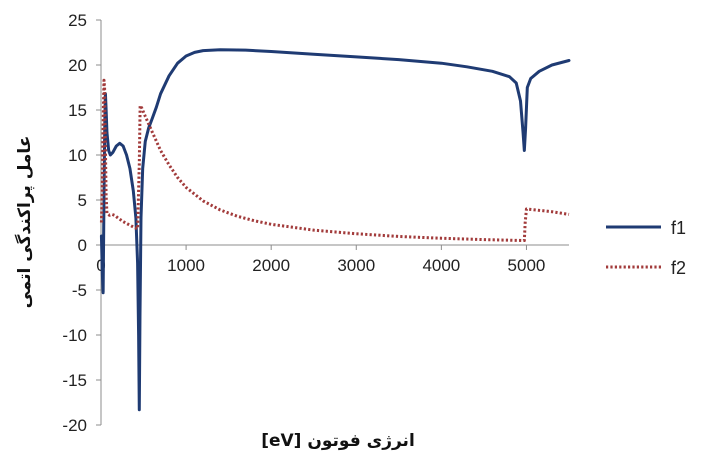  I want to click on x-tick-label: 1000, so click(186, 265).